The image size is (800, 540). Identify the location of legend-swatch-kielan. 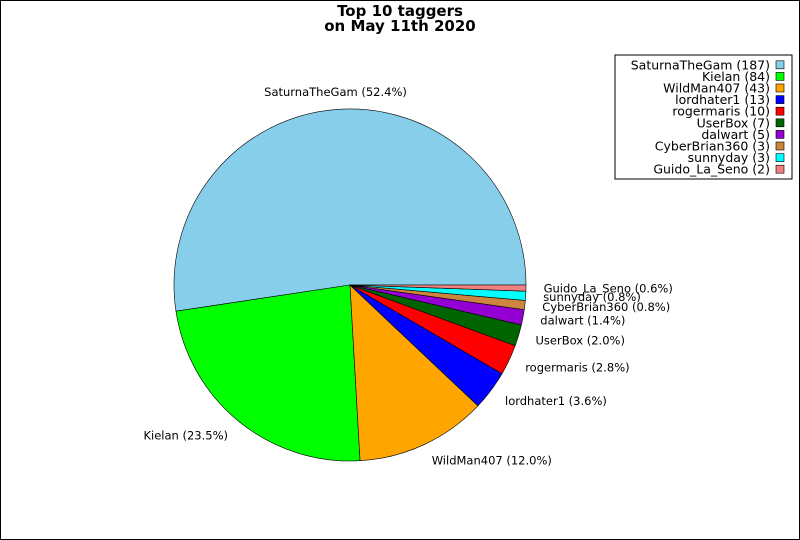
(780, 76).